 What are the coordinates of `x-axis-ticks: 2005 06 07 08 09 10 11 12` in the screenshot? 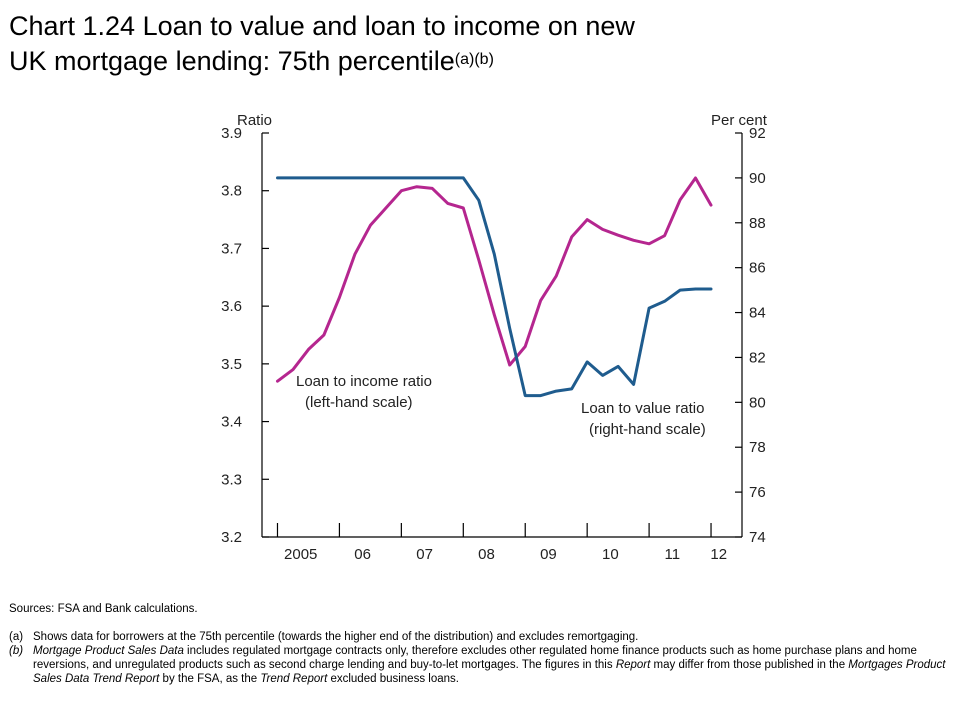 It's located at (501, 543).